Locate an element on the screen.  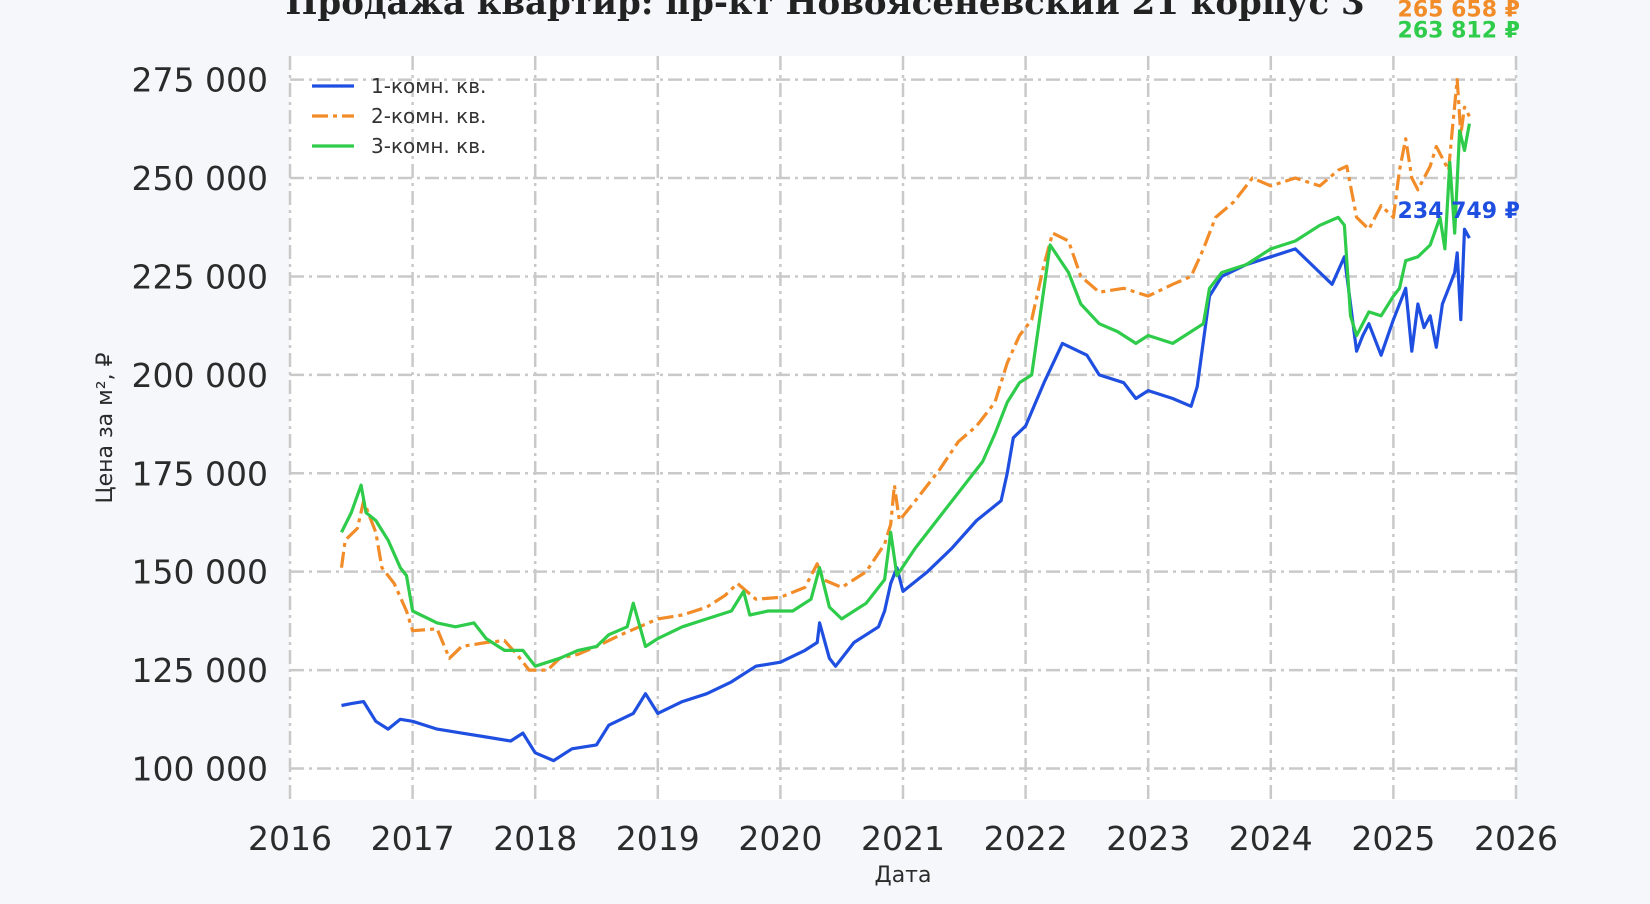
legend-entry: 1-комн. кв. is located at coordinates (428, 86).